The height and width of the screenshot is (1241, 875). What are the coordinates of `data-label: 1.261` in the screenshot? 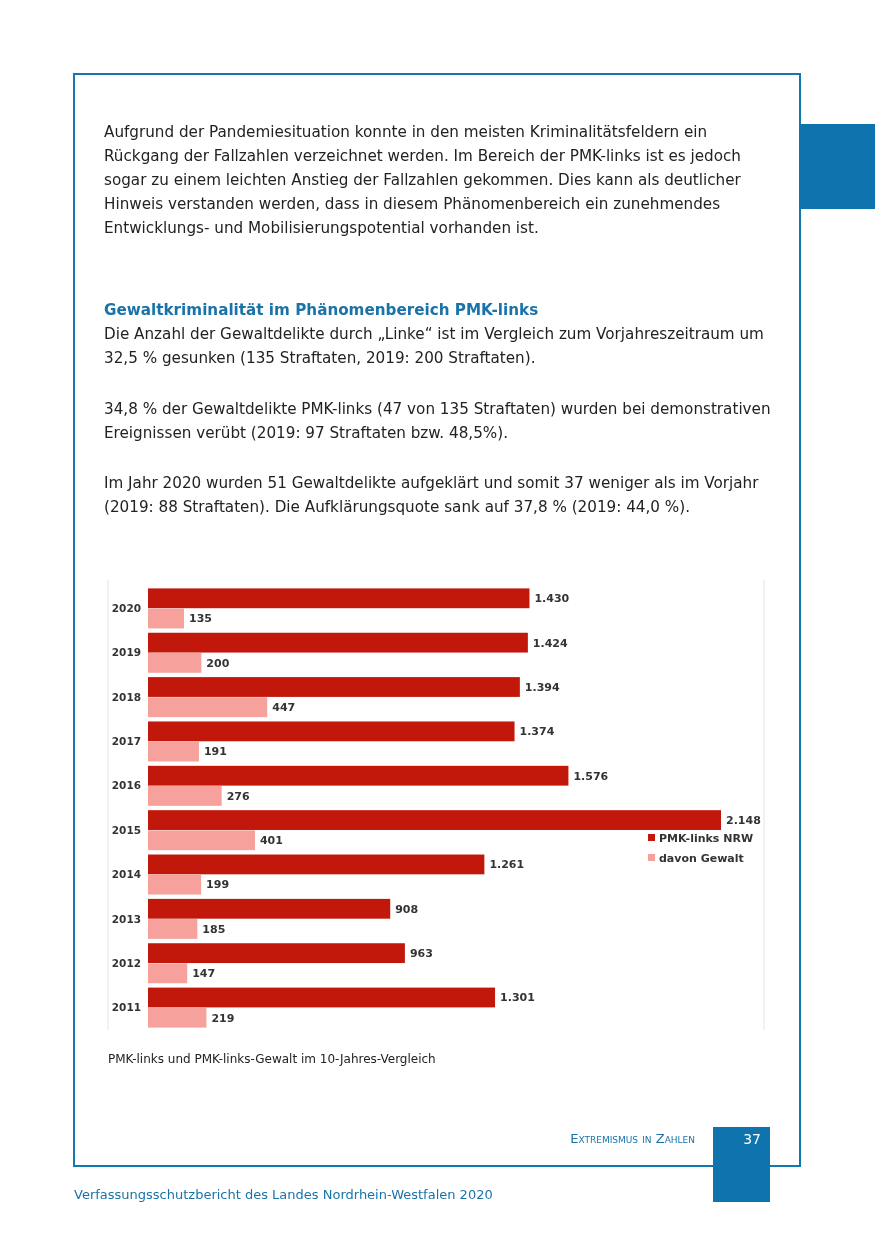 It's located at (507, 865).